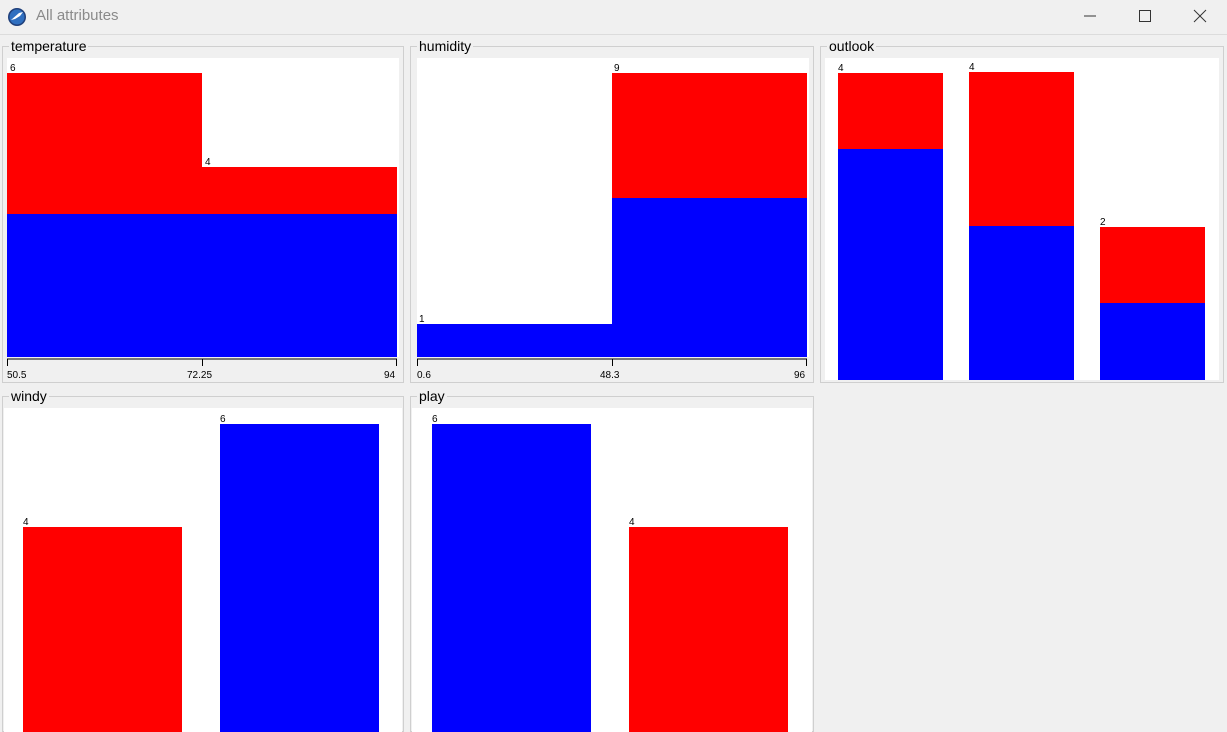 This screenshot has width=1227, height=732. I want to click on bar-plot: 6 4, so click(612, 570).